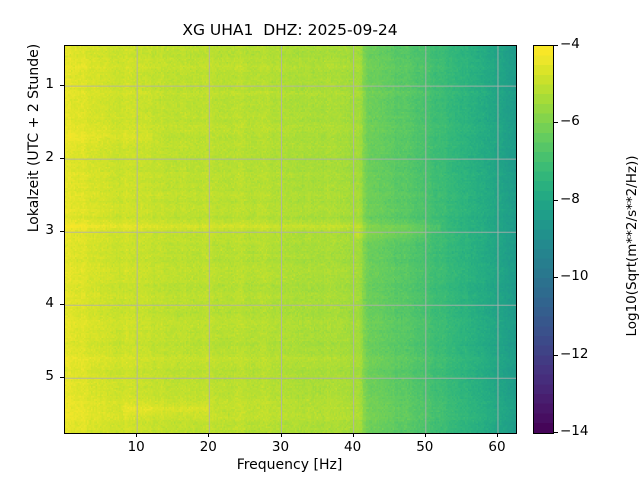 Image resolution: width=640 pixels, height=480 pixels. What do you see at coordinates (425, 447) in the screenshot?
I see `x-tick-label: 50` at bounding box center [425, 447].